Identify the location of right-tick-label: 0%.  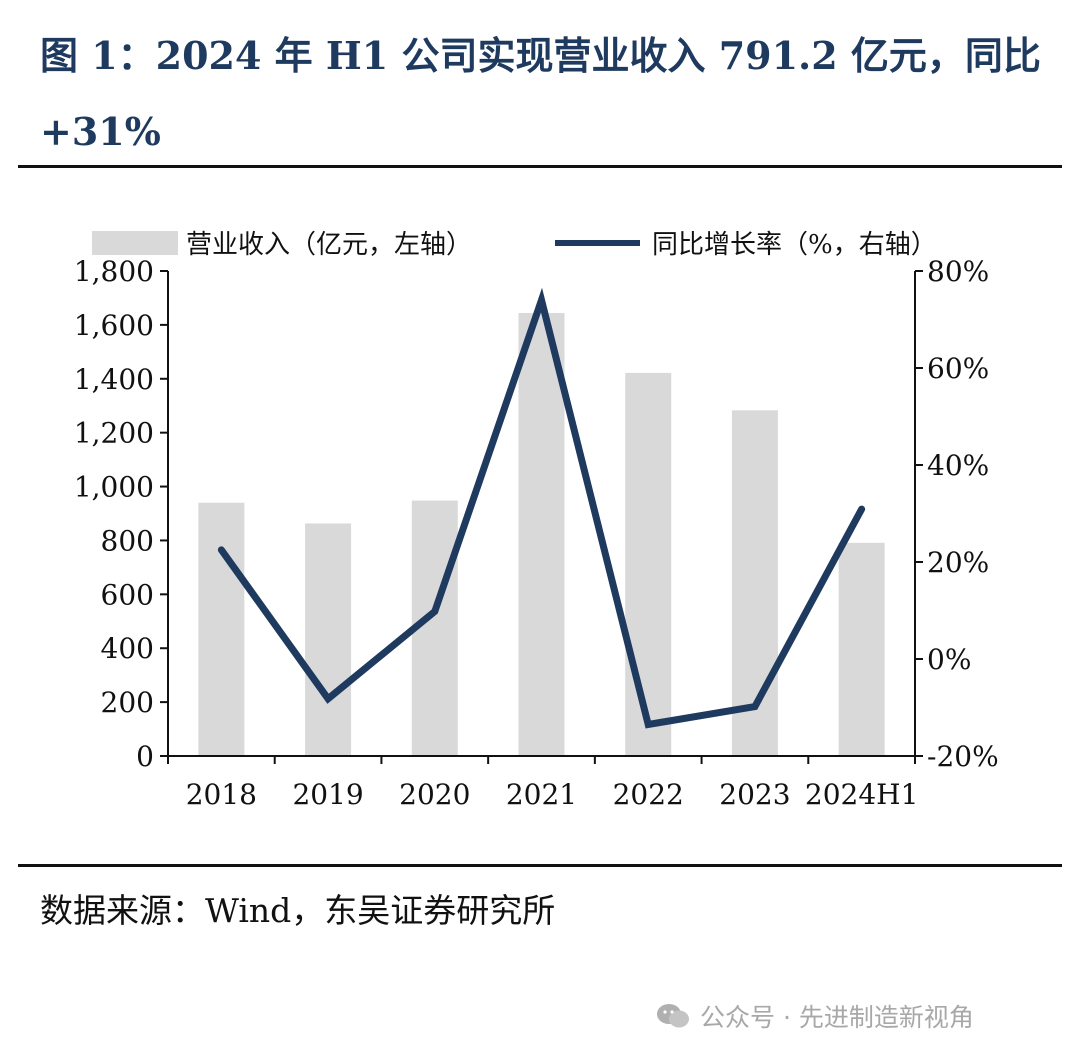
(949, 659).